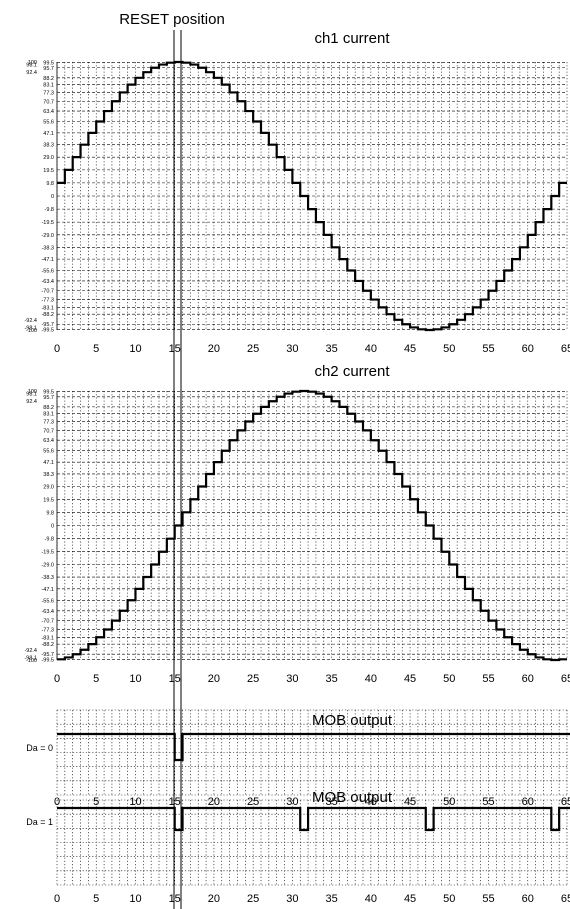 The height and width of the screenshot is (909, 570). Describe the element at coordinates (31, 402) in the screenshot. I see `y-tick-label-outer: 92.4` at that location.